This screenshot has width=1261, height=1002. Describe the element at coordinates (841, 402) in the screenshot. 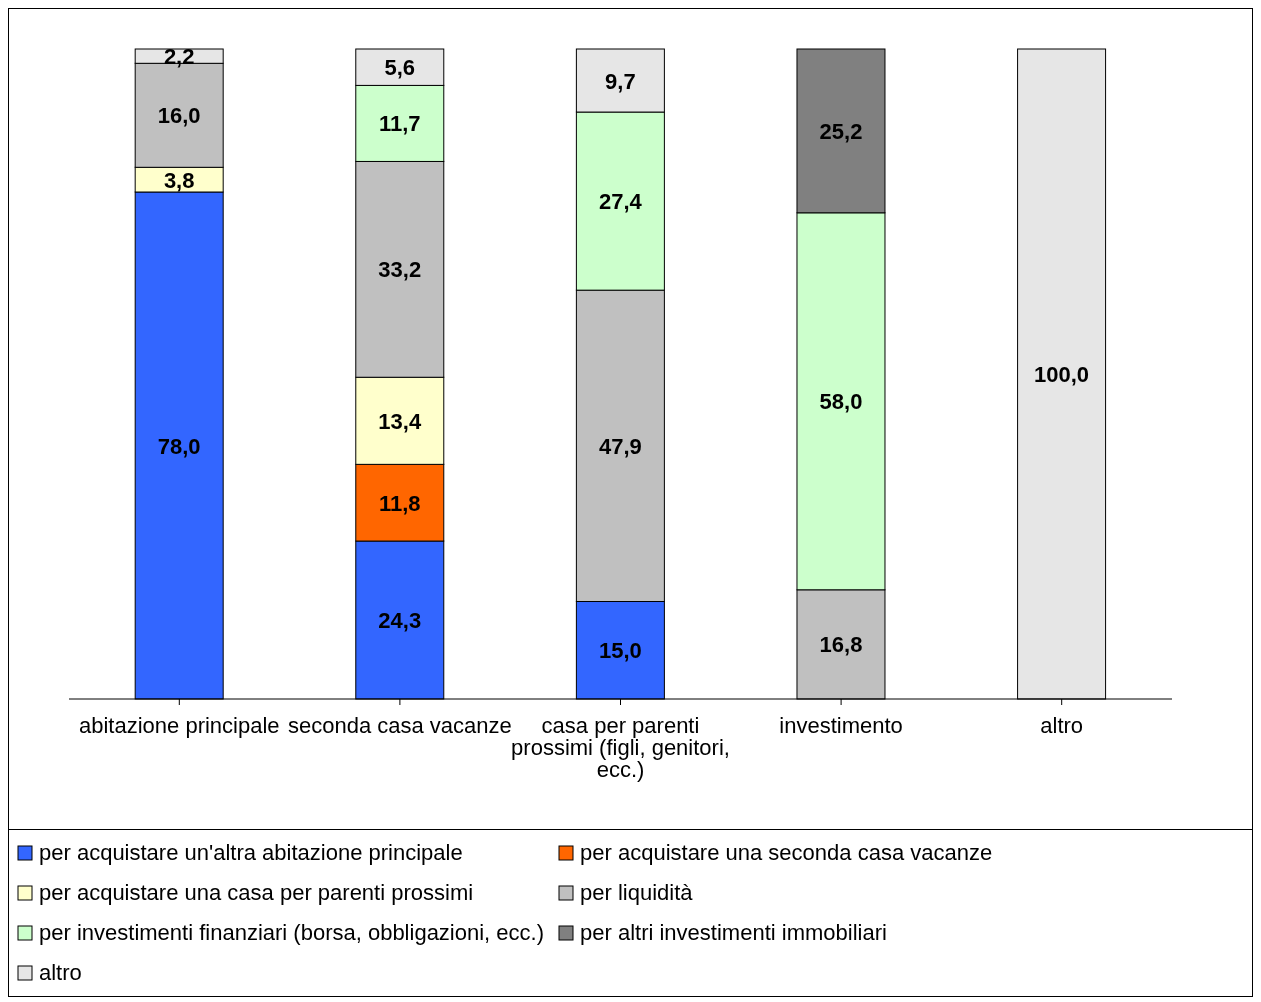

I see `data-label: 58,0` at that location.